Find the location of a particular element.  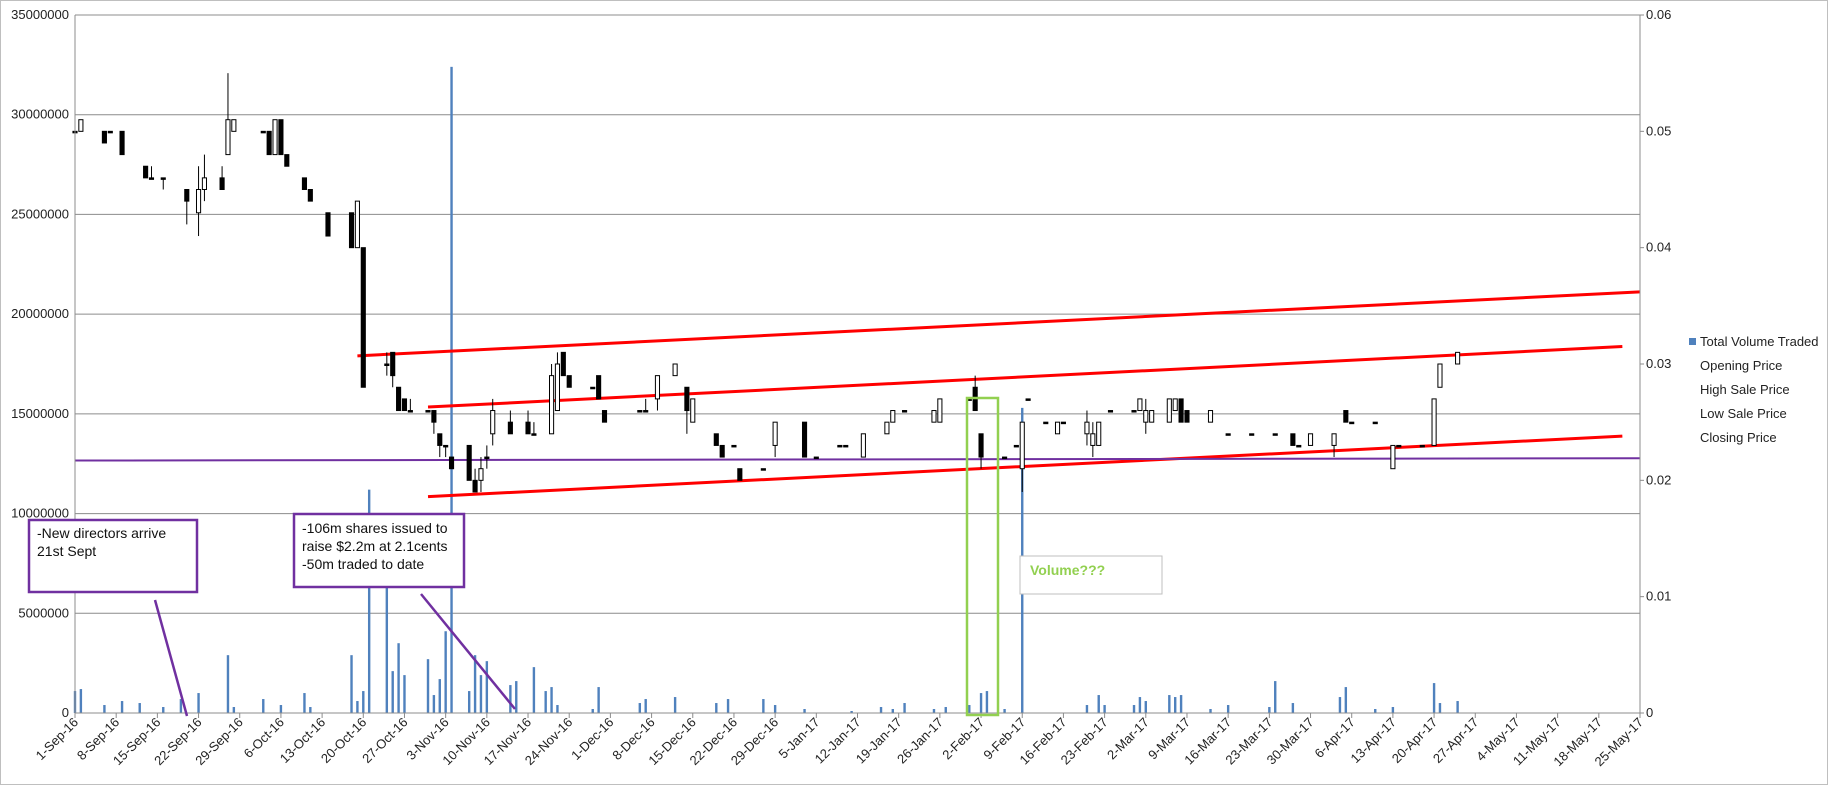

shares-line-3: -50m traded to date is located at coordinates (363, 564).